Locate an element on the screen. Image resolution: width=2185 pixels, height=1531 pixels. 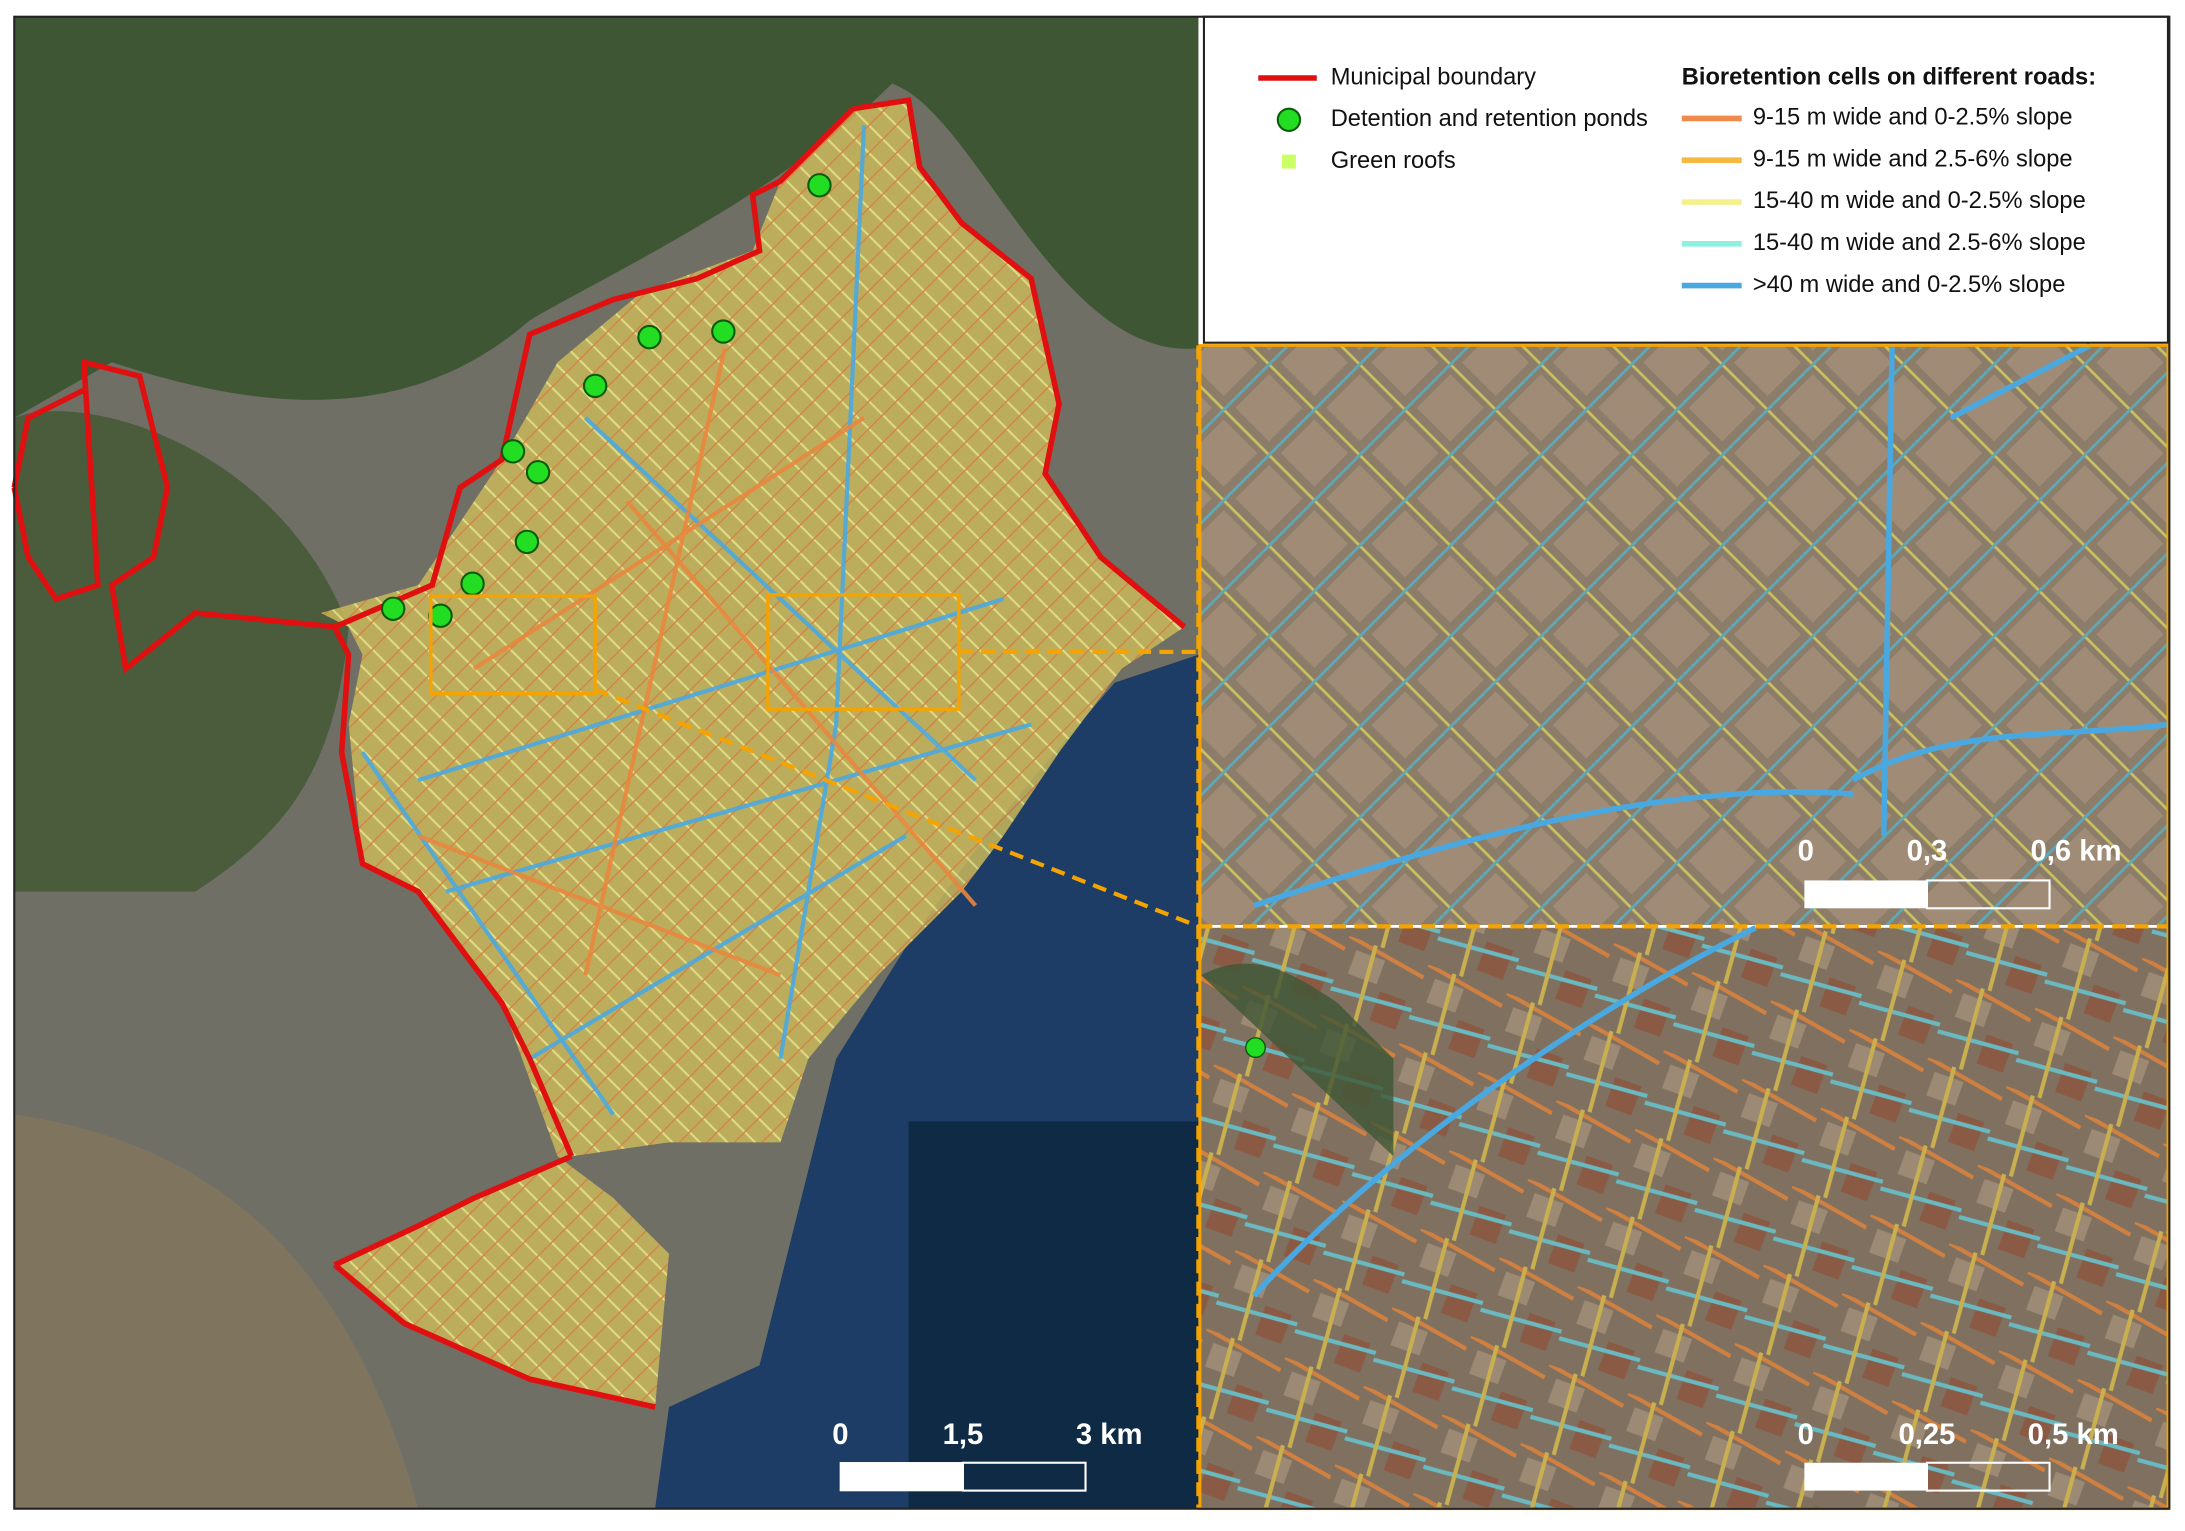
zoom-connector is located at coordinates (897, 789).